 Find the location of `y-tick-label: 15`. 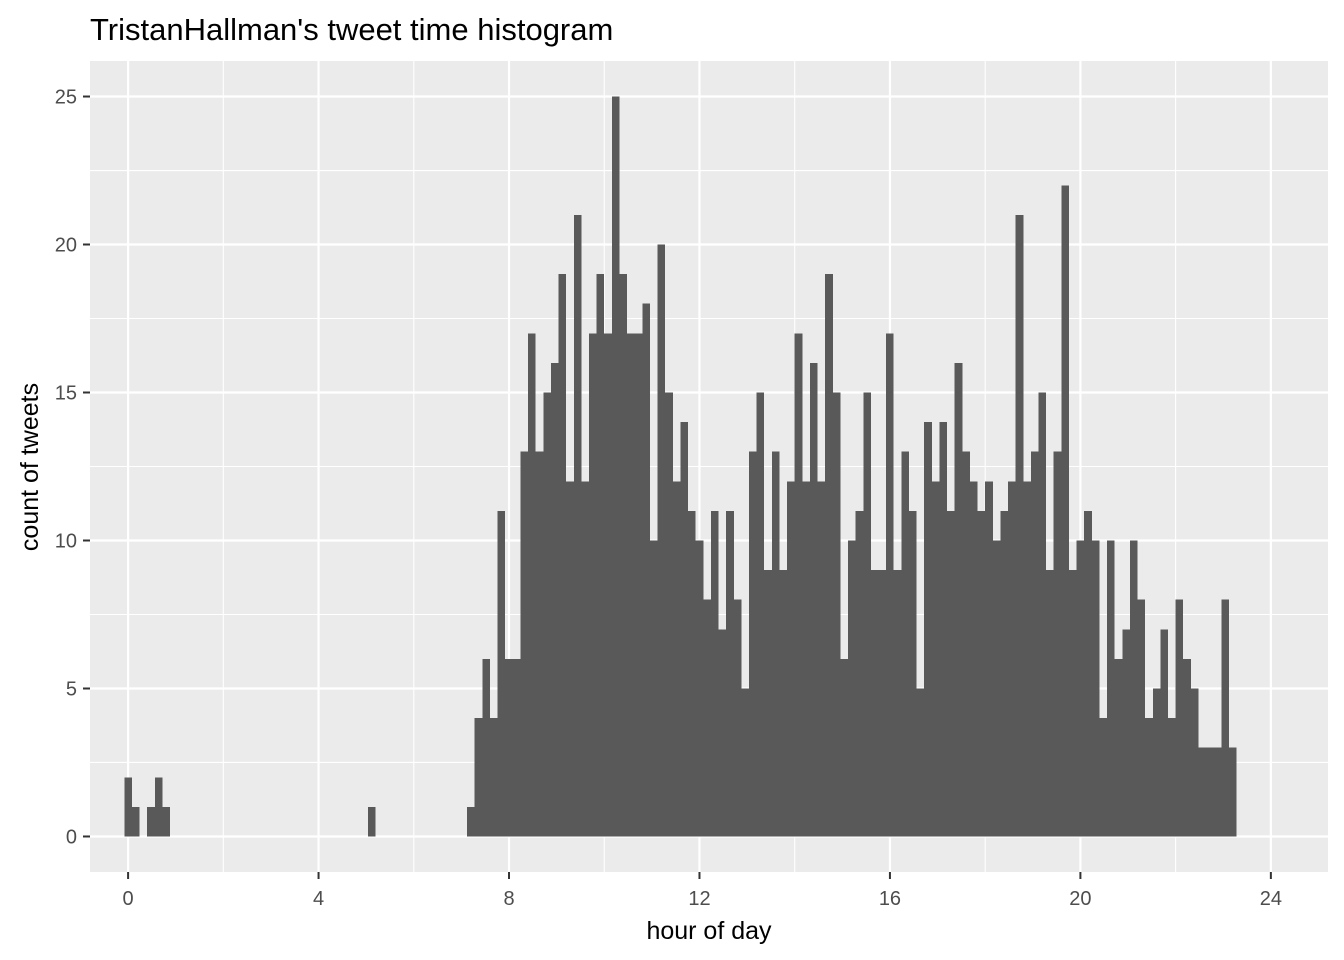

y-tick-label: 15 is located at coordinates (66, 394).